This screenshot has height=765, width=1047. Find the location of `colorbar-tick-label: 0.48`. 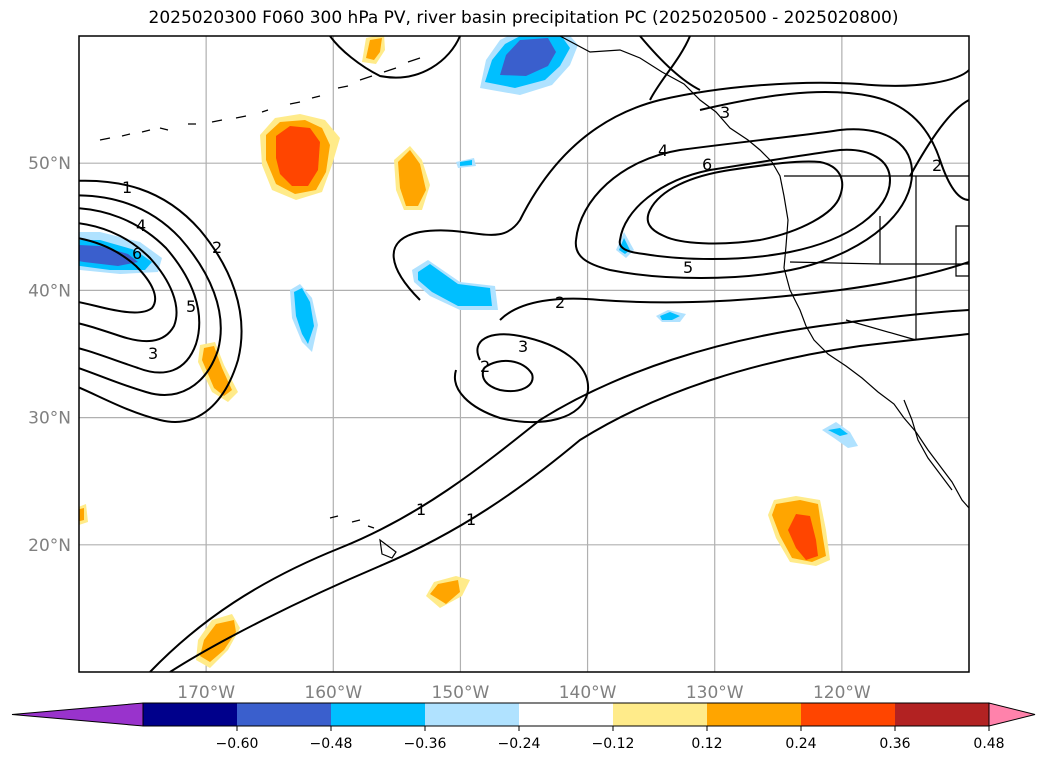

colorbar-tick-label: 0.48 is located at coordinates (988, 744).